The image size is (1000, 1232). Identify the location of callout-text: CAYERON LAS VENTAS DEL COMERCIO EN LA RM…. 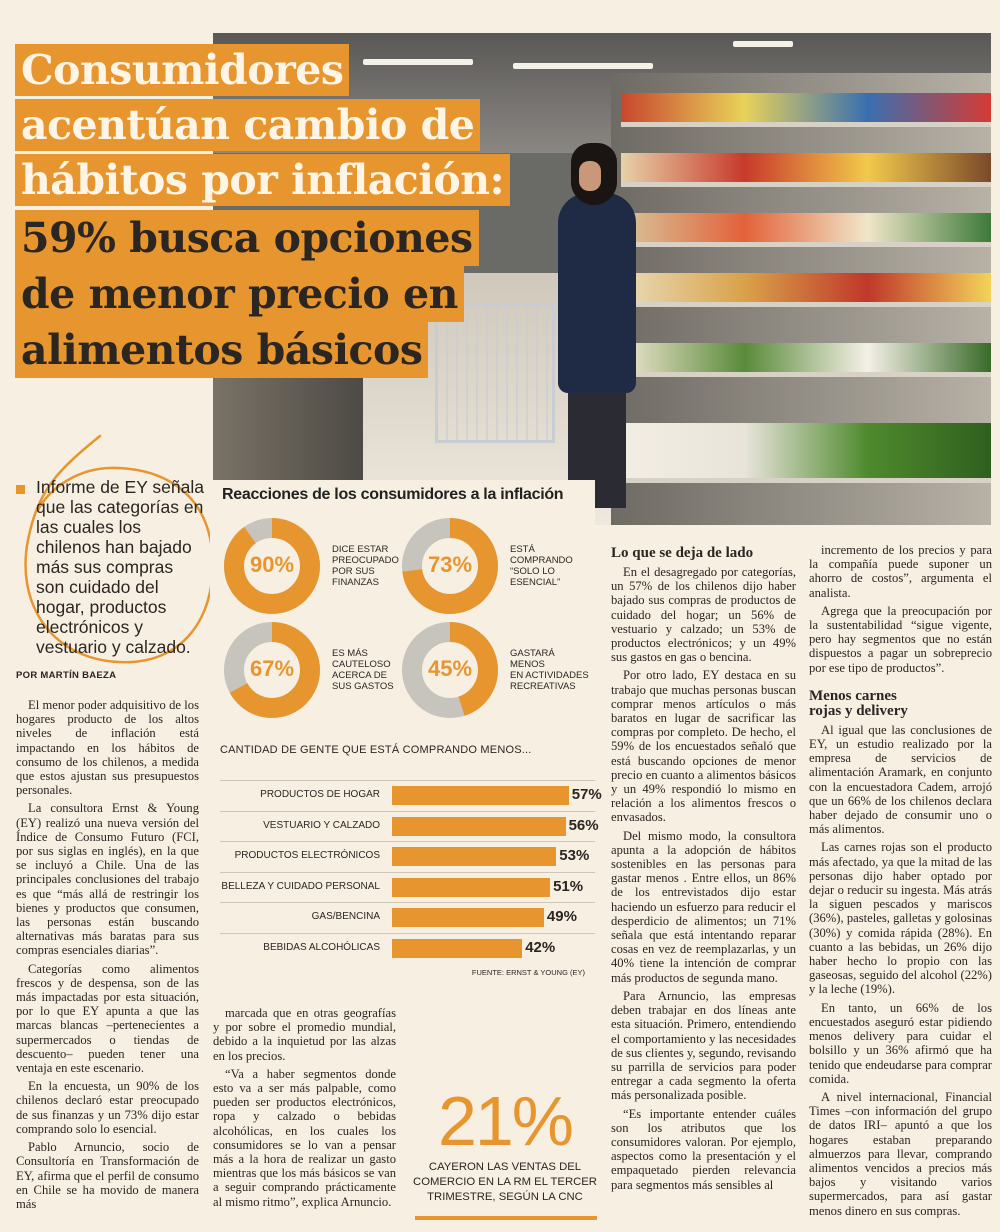
(505, 1182).